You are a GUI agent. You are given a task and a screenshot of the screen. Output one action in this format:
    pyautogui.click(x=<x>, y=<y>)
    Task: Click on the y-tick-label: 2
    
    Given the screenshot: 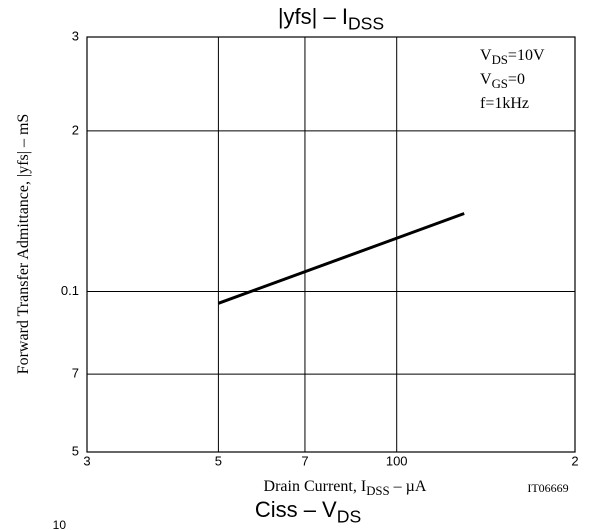 What is the action you would take?
    pyautogui.click(x=75, y=129)
    